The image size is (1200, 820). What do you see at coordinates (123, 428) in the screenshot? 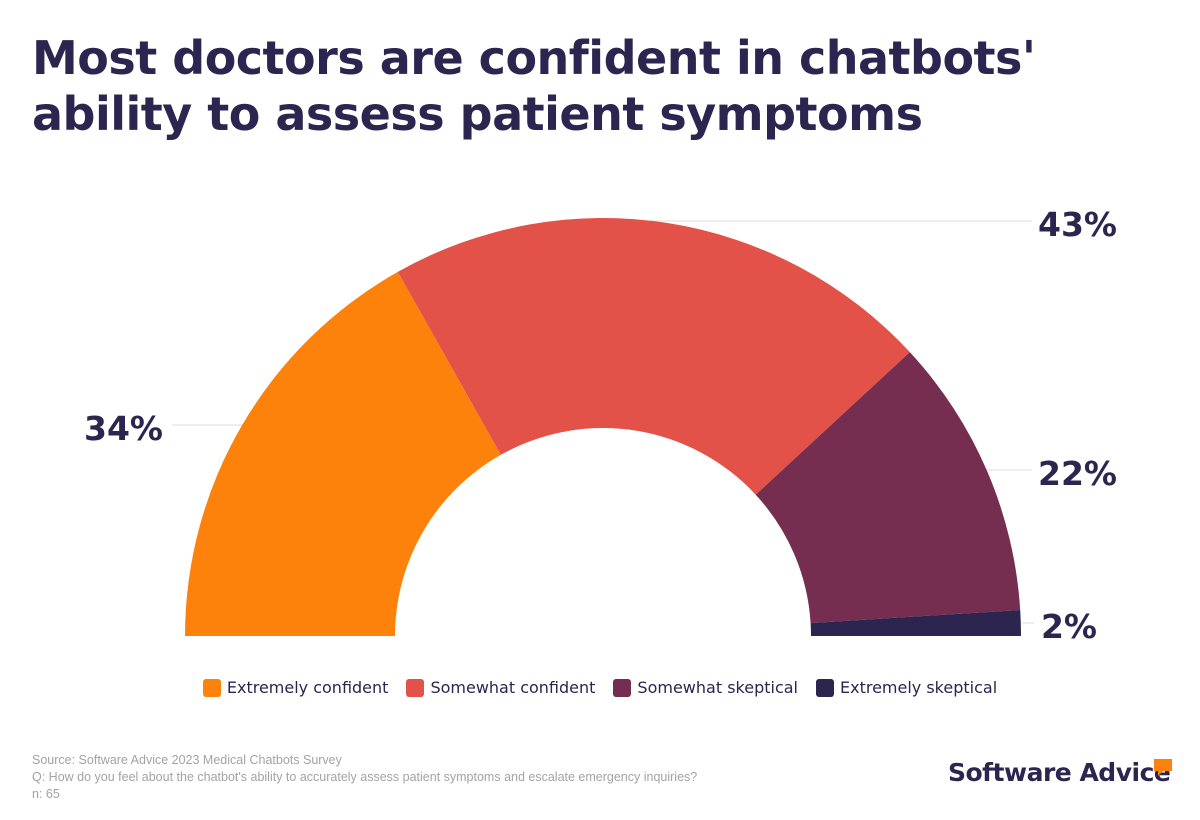
I see `data-label: 34%` at bounding box center [123, 428].